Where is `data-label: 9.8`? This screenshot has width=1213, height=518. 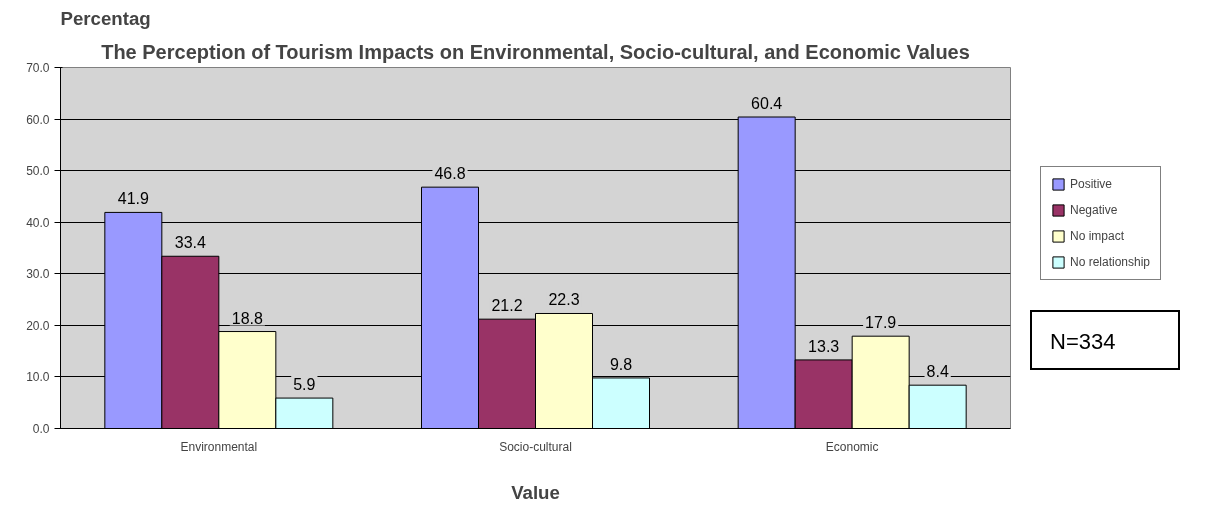
data-label: 9.8 is located at coordinates (621, 364).